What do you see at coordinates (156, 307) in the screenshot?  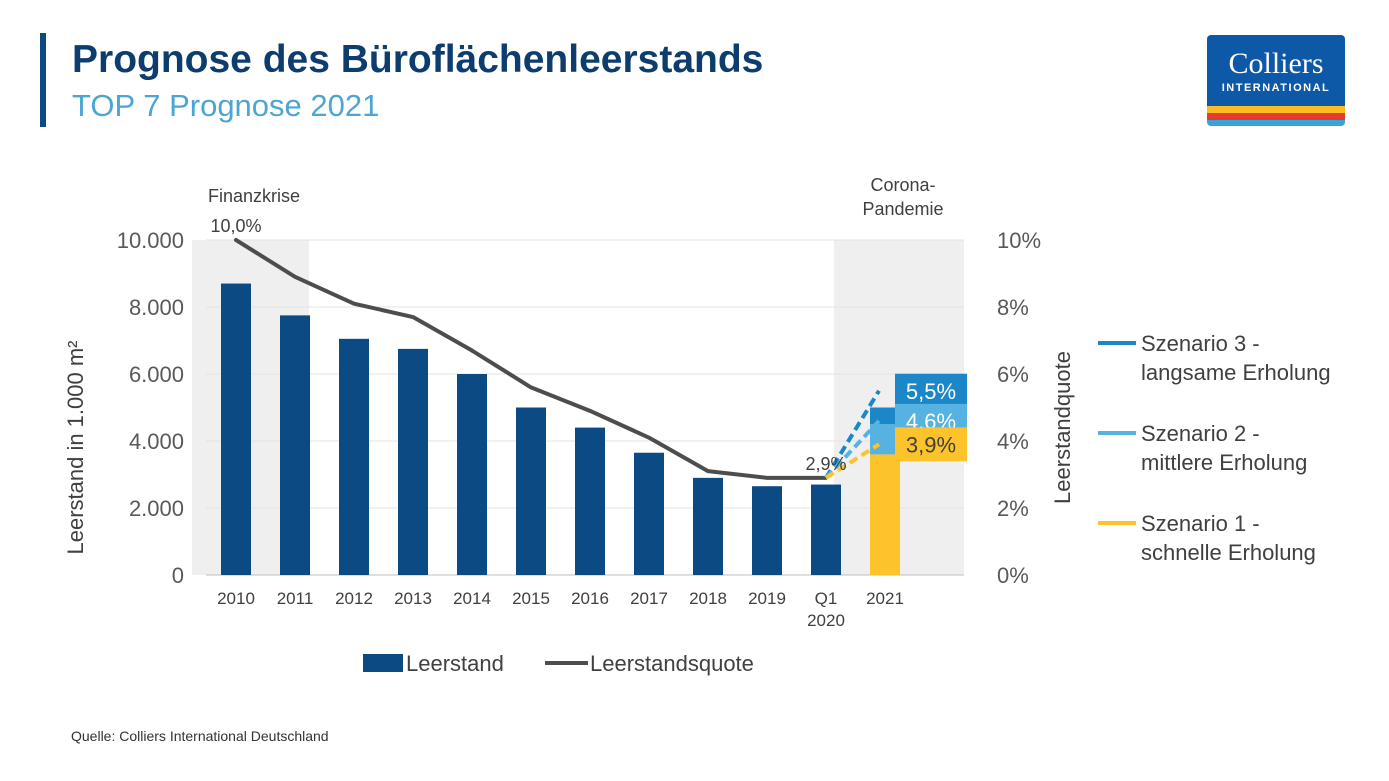 I see `y-tick-label: 8.000` at bounding box center [156, 307].